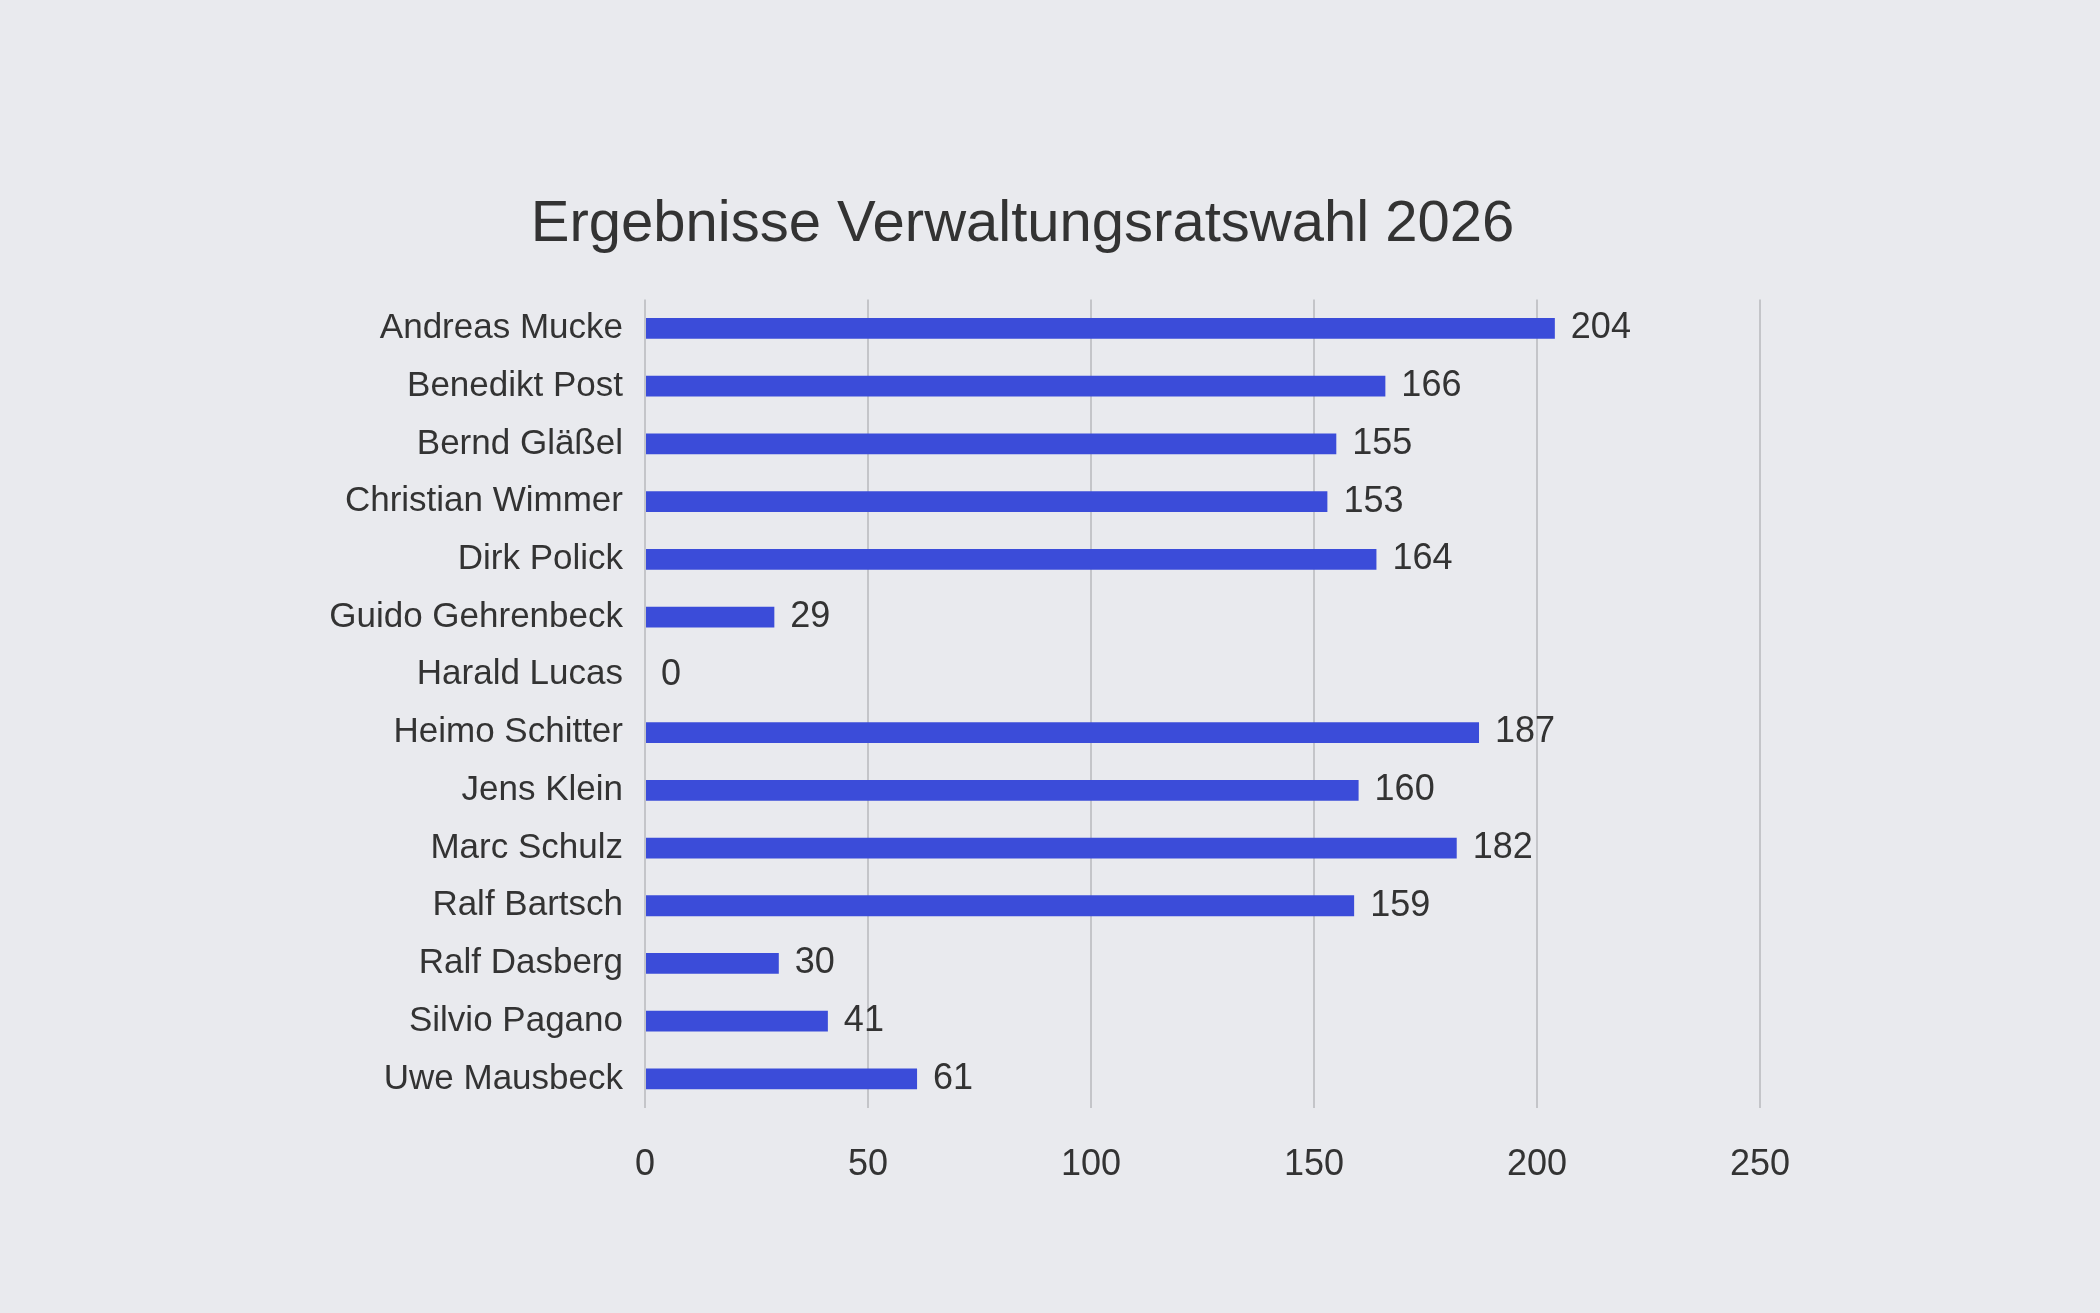  Describe the element at coordinates (1400, 903) in the screenshot. I see `data-label: 159` at that location.